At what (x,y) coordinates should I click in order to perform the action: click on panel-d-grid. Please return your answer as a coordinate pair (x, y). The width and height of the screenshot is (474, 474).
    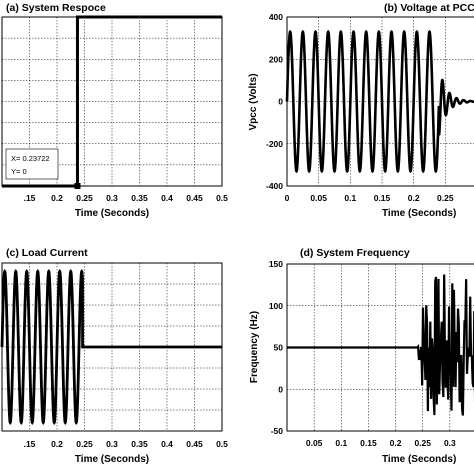
    Looking at the image, I should click on (380, 347).